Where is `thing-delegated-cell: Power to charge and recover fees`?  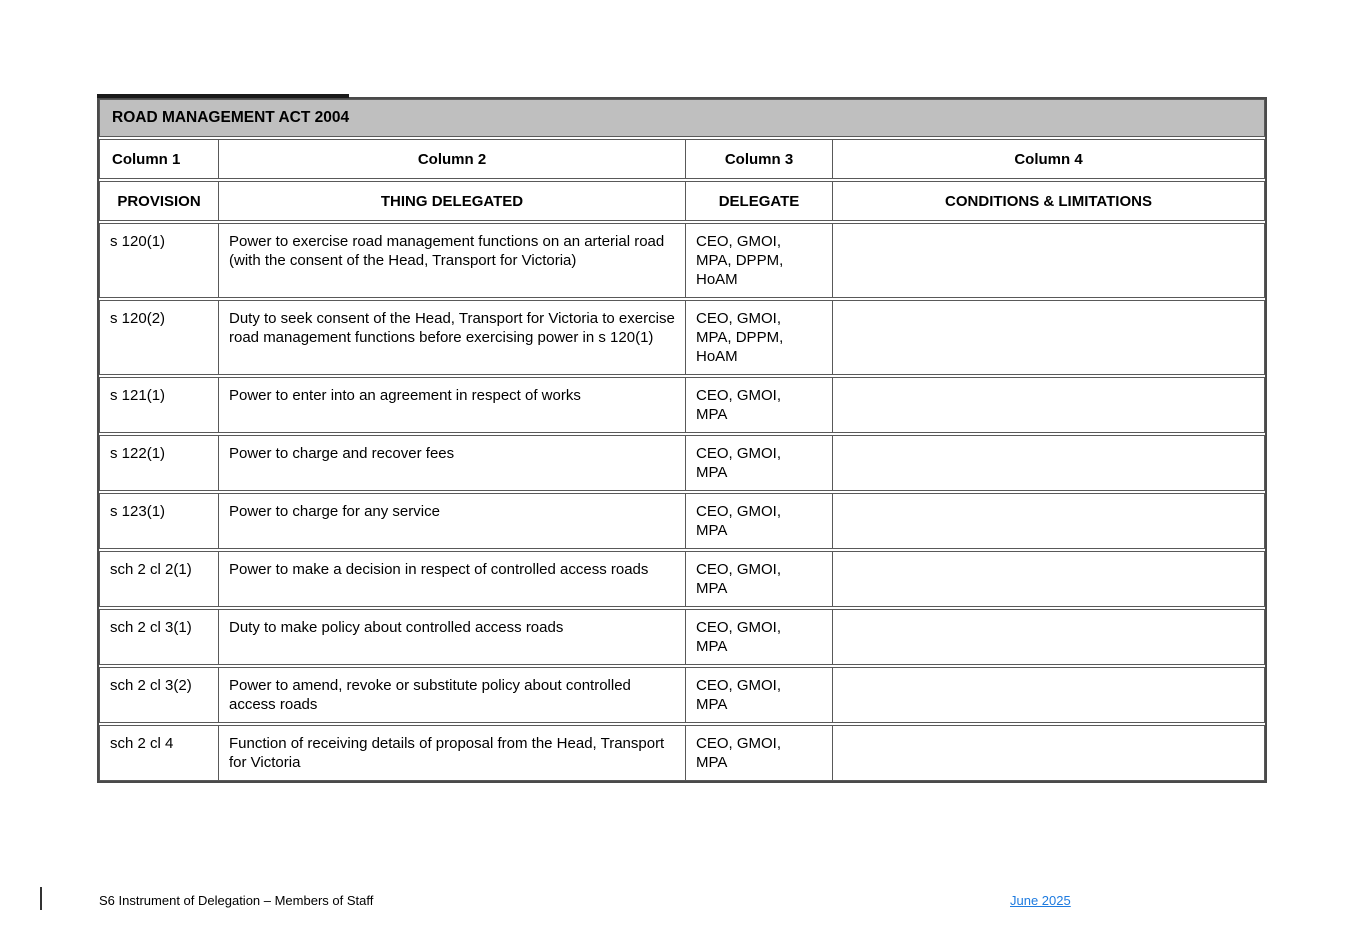 thing-delegated-cell: Power to charge and recover fees is located at coordinates (451, 463).